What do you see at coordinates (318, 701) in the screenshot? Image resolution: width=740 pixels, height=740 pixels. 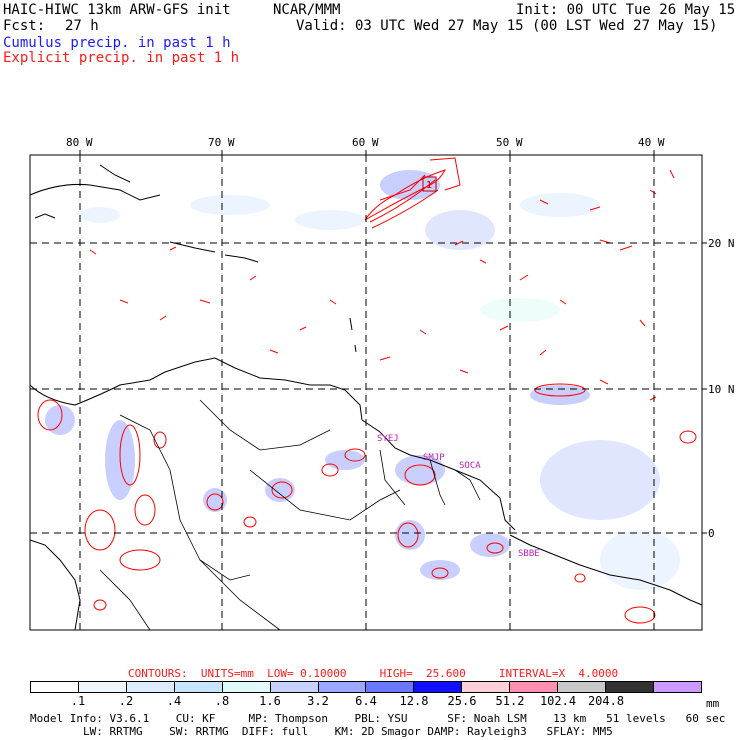 I see `colorbar-label: 3.2` at bounding box center [318, 701].